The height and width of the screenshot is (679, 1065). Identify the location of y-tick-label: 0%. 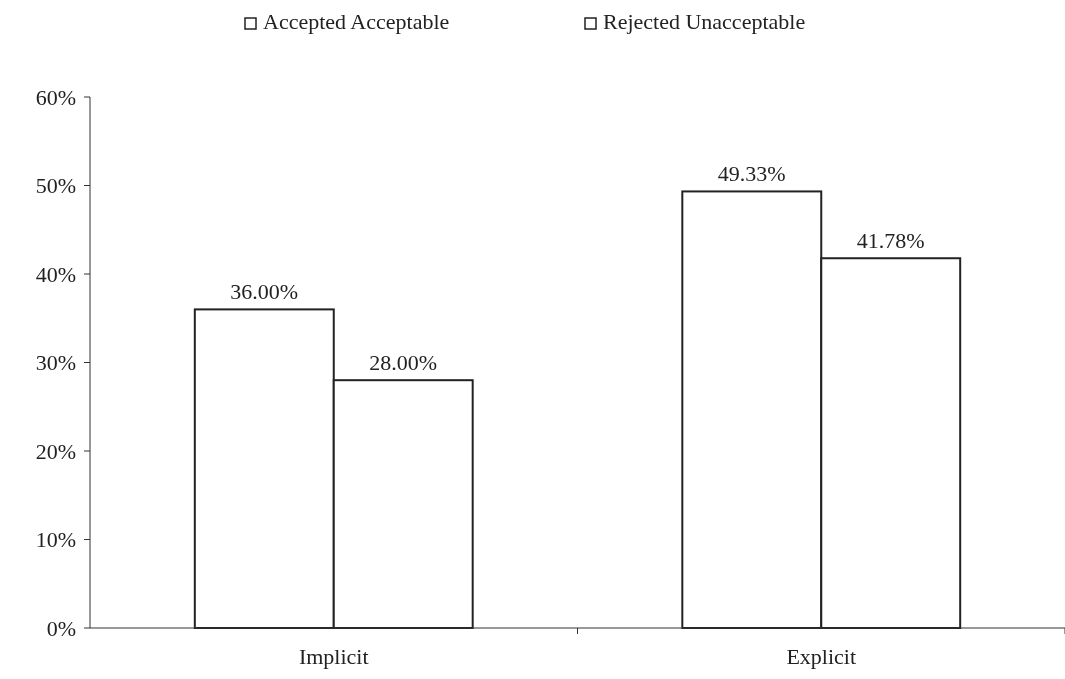
(61, 628).